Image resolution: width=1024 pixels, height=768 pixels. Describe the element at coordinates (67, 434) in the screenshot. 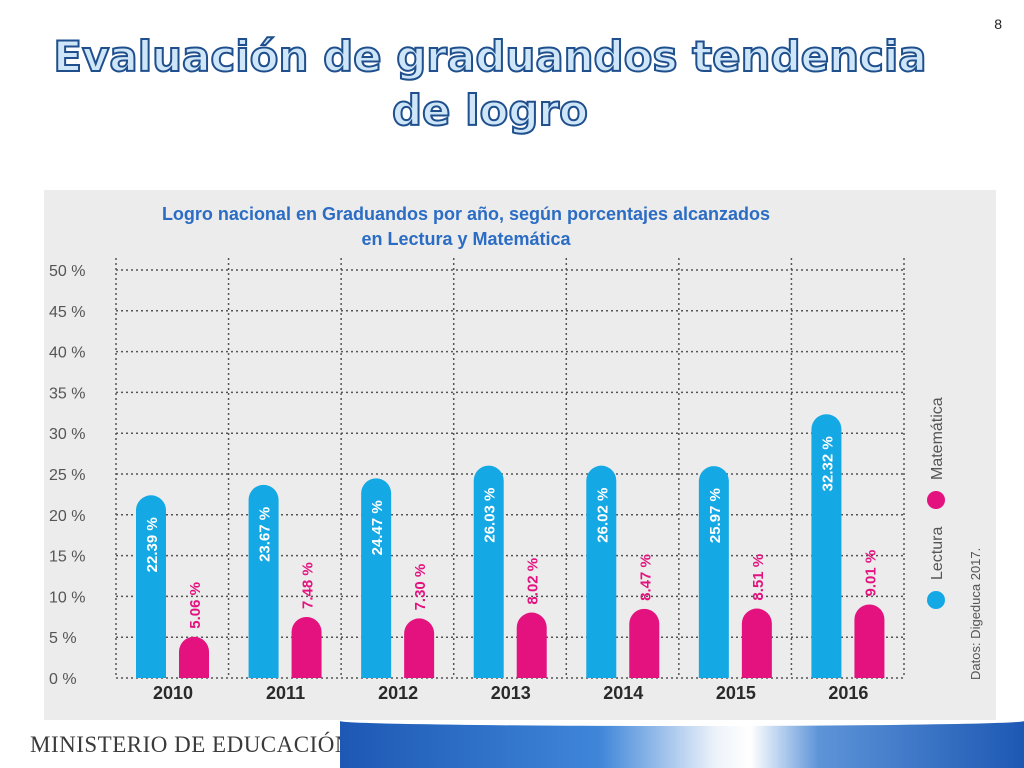

I see `y-tick-label: 30 %` at that location.